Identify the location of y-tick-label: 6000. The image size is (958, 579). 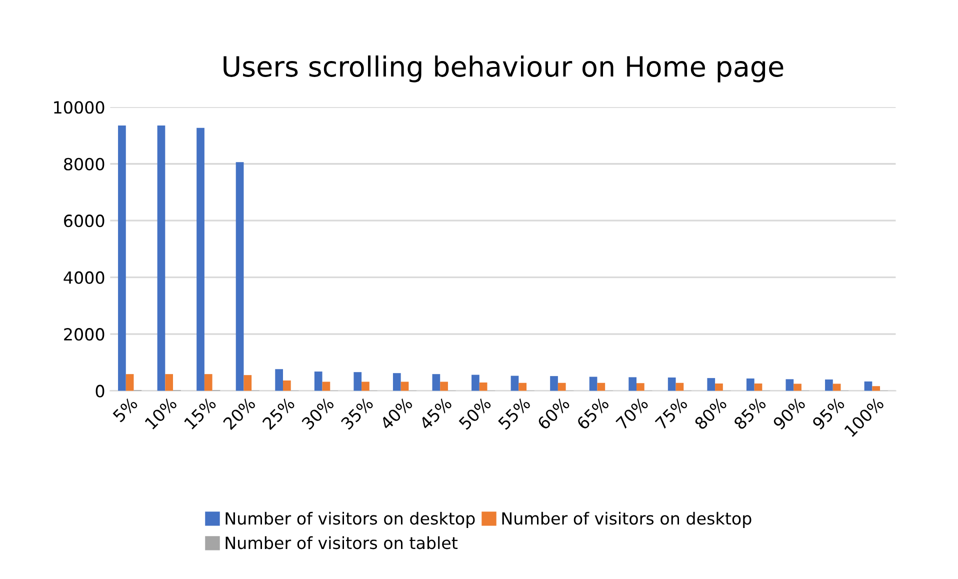
(84, 221).